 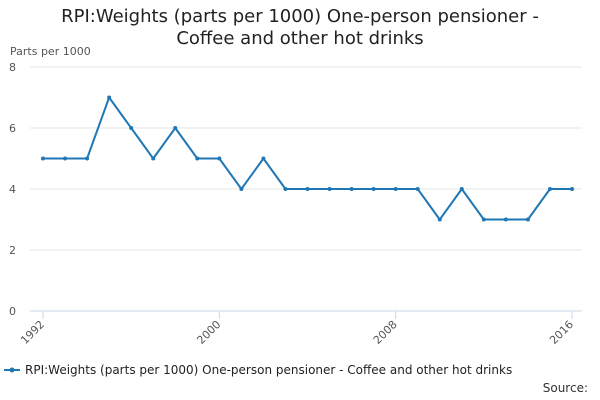 I want to click on data-point-2001, so click(x=241, y=189).